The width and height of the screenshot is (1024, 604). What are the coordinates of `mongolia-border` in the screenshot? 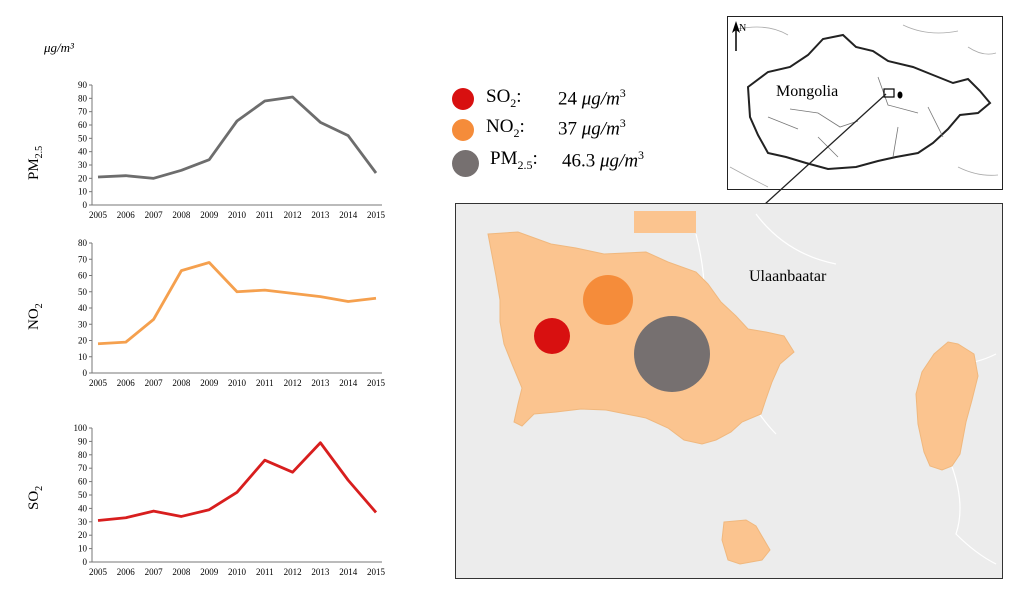 It's located at (869, 102).